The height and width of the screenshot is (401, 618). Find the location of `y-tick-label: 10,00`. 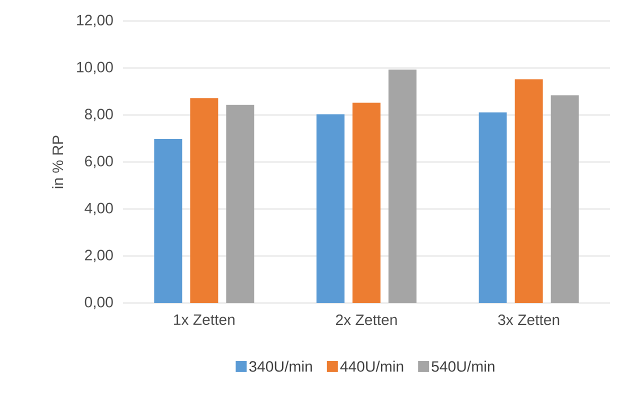

y-tick-label: 10,00 is located at coordinates (95, 68).